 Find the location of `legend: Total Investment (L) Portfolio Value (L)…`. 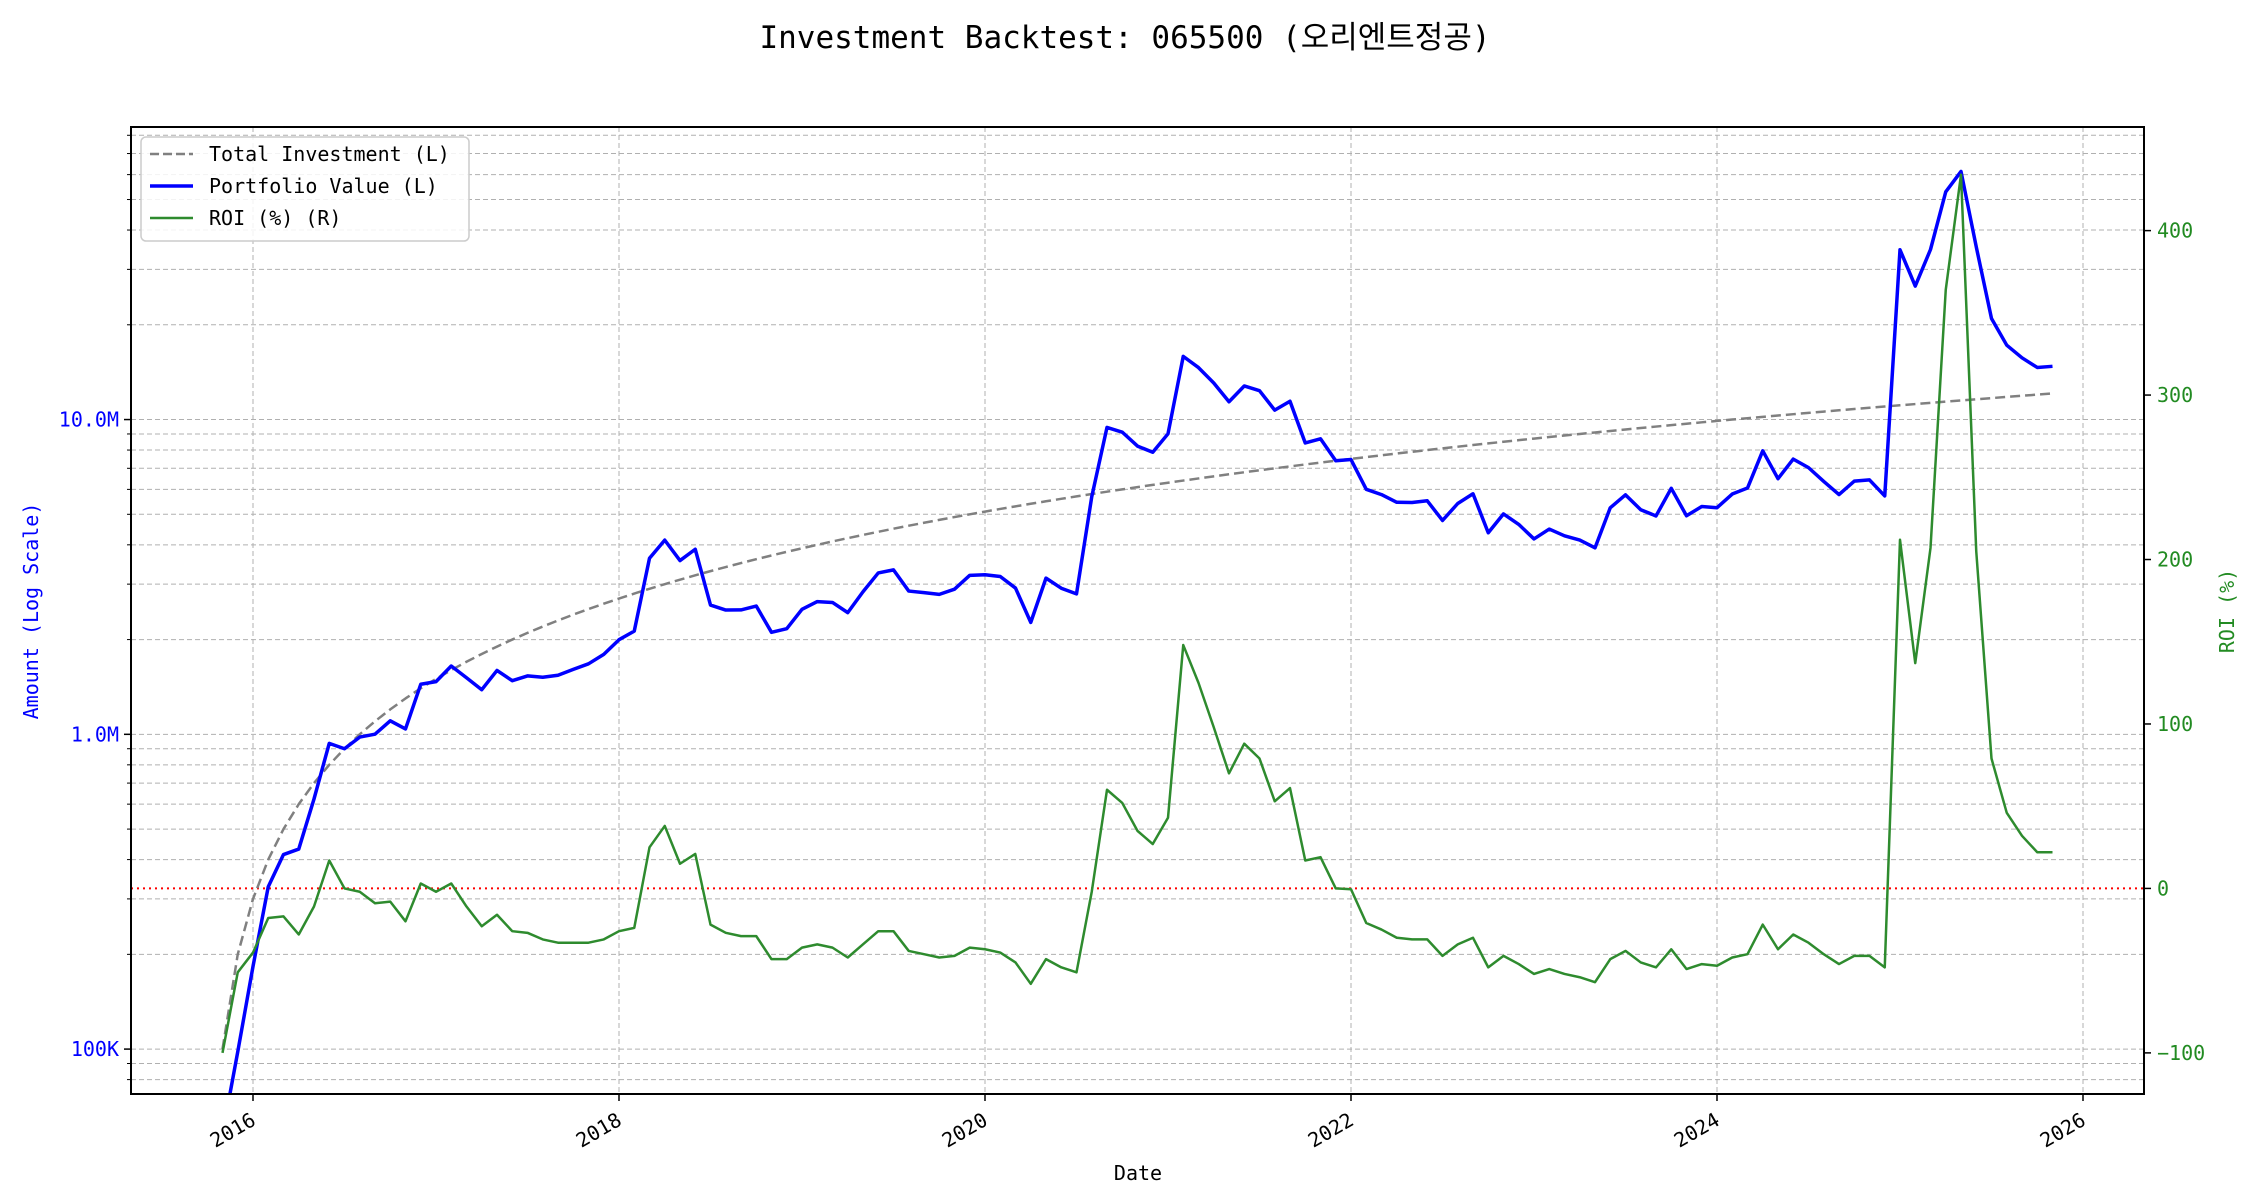

legend: Total Investment (L) Portfolio Value (L)… is located at coordinates (305, 189).